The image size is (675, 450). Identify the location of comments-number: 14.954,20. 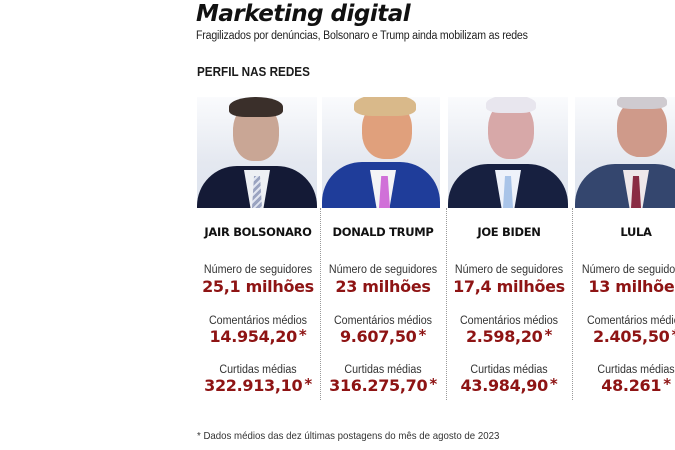
(253, 336).